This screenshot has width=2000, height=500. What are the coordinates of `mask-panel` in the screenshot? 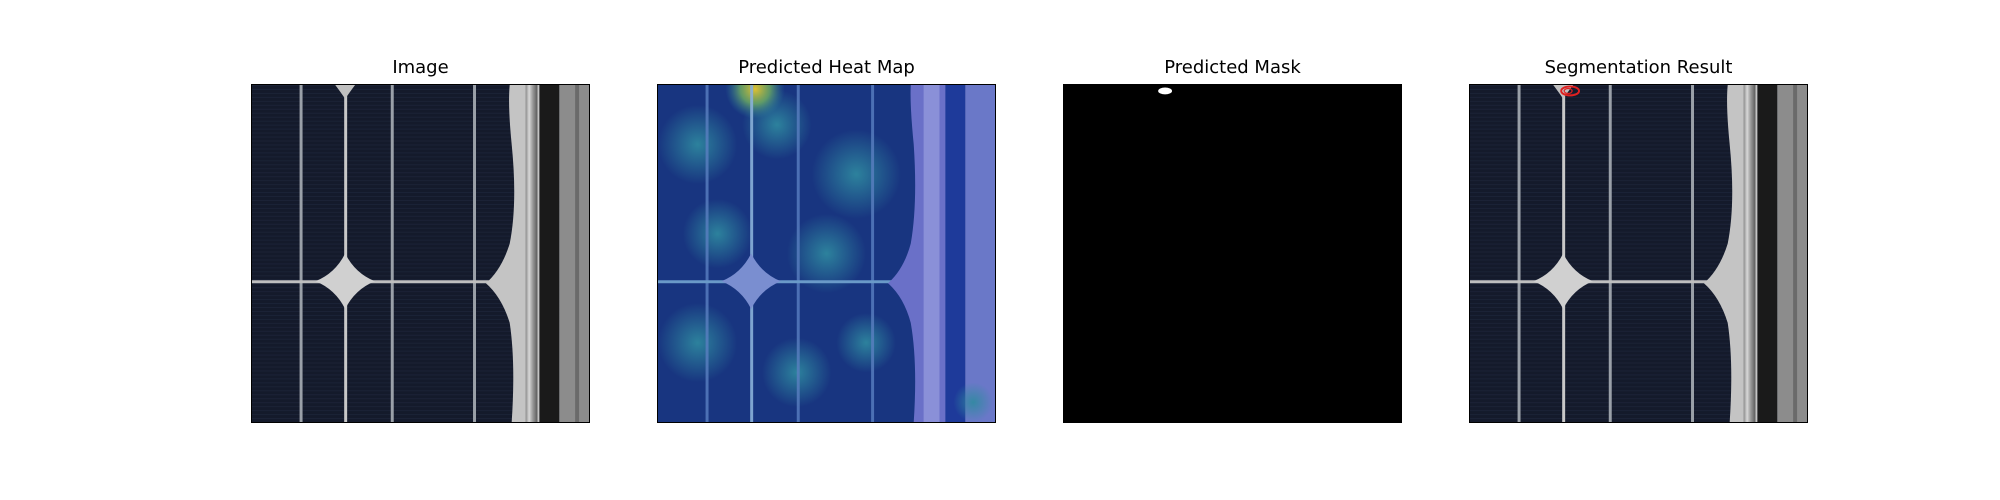 It's located at (1232, 253).